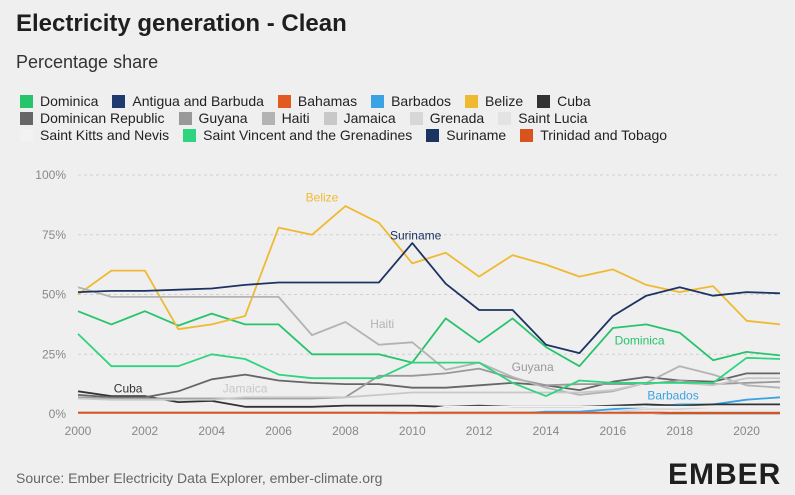 Image resolution: width=795 pixels, height=495 pixels. I want to click on legend-item-trinidad-and-tobago: Trinidad and Tobago, so click(593, 135).